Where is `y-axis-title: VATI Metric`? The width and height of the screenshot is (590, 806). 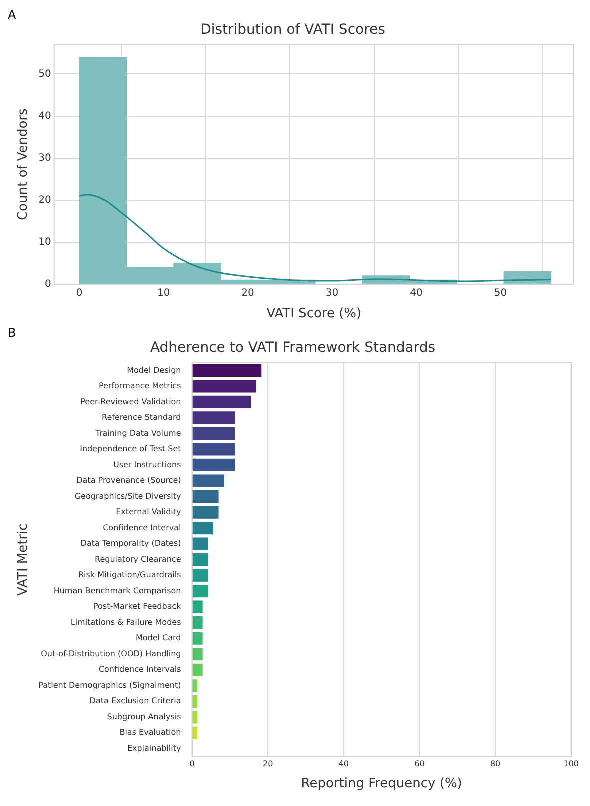 y-axis-title: VATI Metric is located at coordinates (24, 560).